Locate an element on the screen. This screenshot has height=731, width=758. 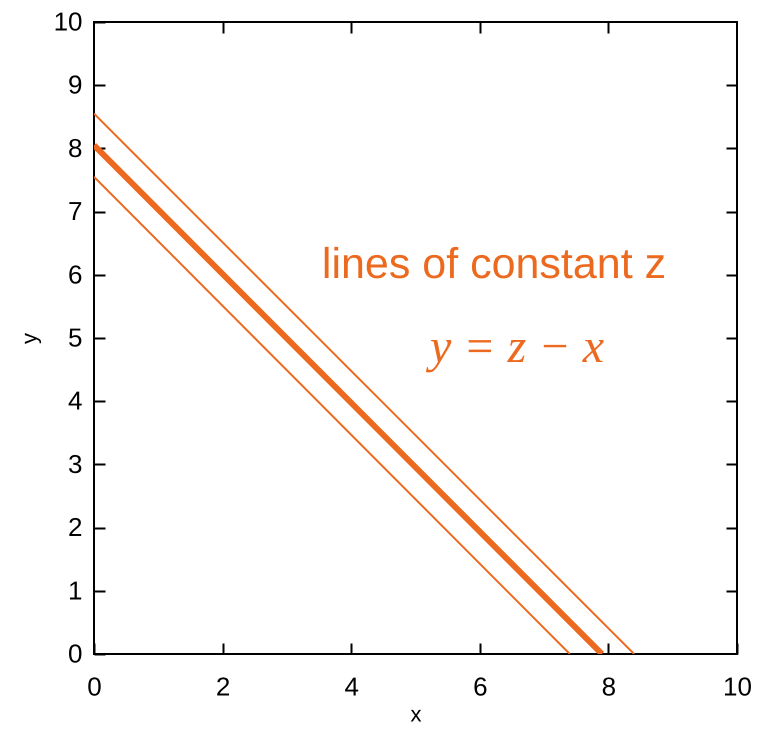
y-tick-label: 8 is located at coordinates (75, 147).